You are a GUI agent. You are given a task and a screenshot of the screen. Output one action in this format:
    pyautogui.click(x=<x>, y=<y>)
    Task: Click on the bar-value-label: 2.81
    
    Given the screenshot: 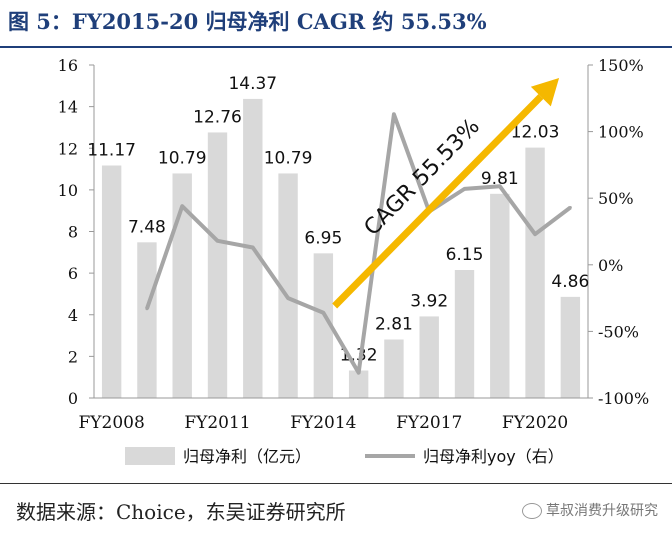 What is the action you would take?
    pyautogui.click(x=394, y=325)
    